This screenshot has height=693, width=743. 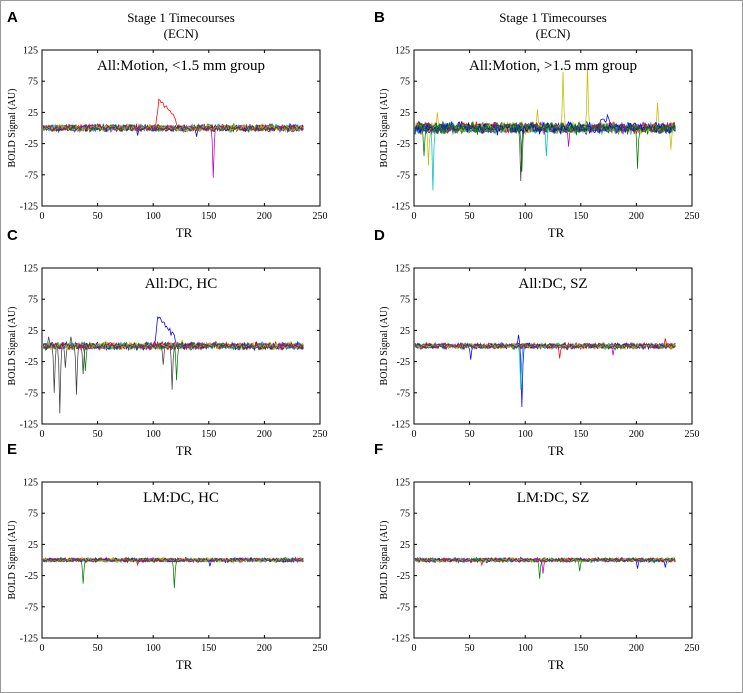 What do you see at coordinates (181, 66) in the screenshot?
I see `panel-title: All:Motion, <1.5 mm group` at bounding box center [181, 66].